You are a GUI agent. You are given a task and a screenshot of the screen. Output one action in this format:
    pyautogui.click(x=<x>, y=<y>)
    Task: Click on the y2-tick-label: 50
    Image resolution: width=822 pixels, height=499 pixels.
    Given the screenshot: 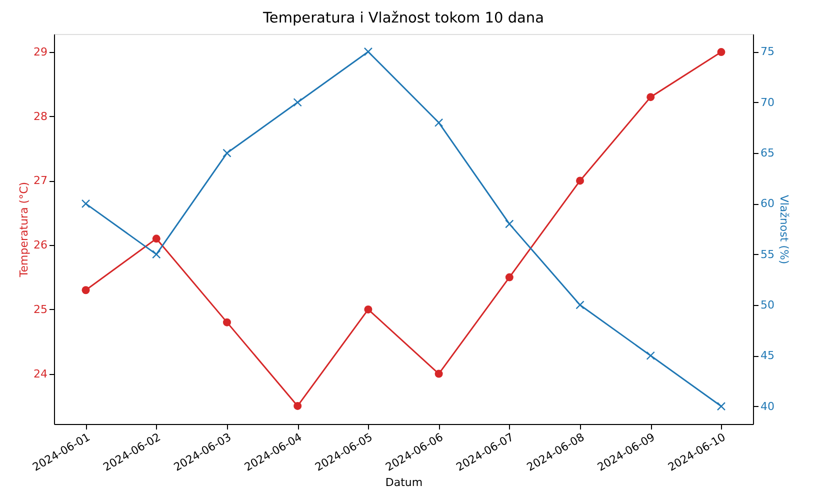 What is the action you would take?
    pyautogui.click(x=767, y=305)
    